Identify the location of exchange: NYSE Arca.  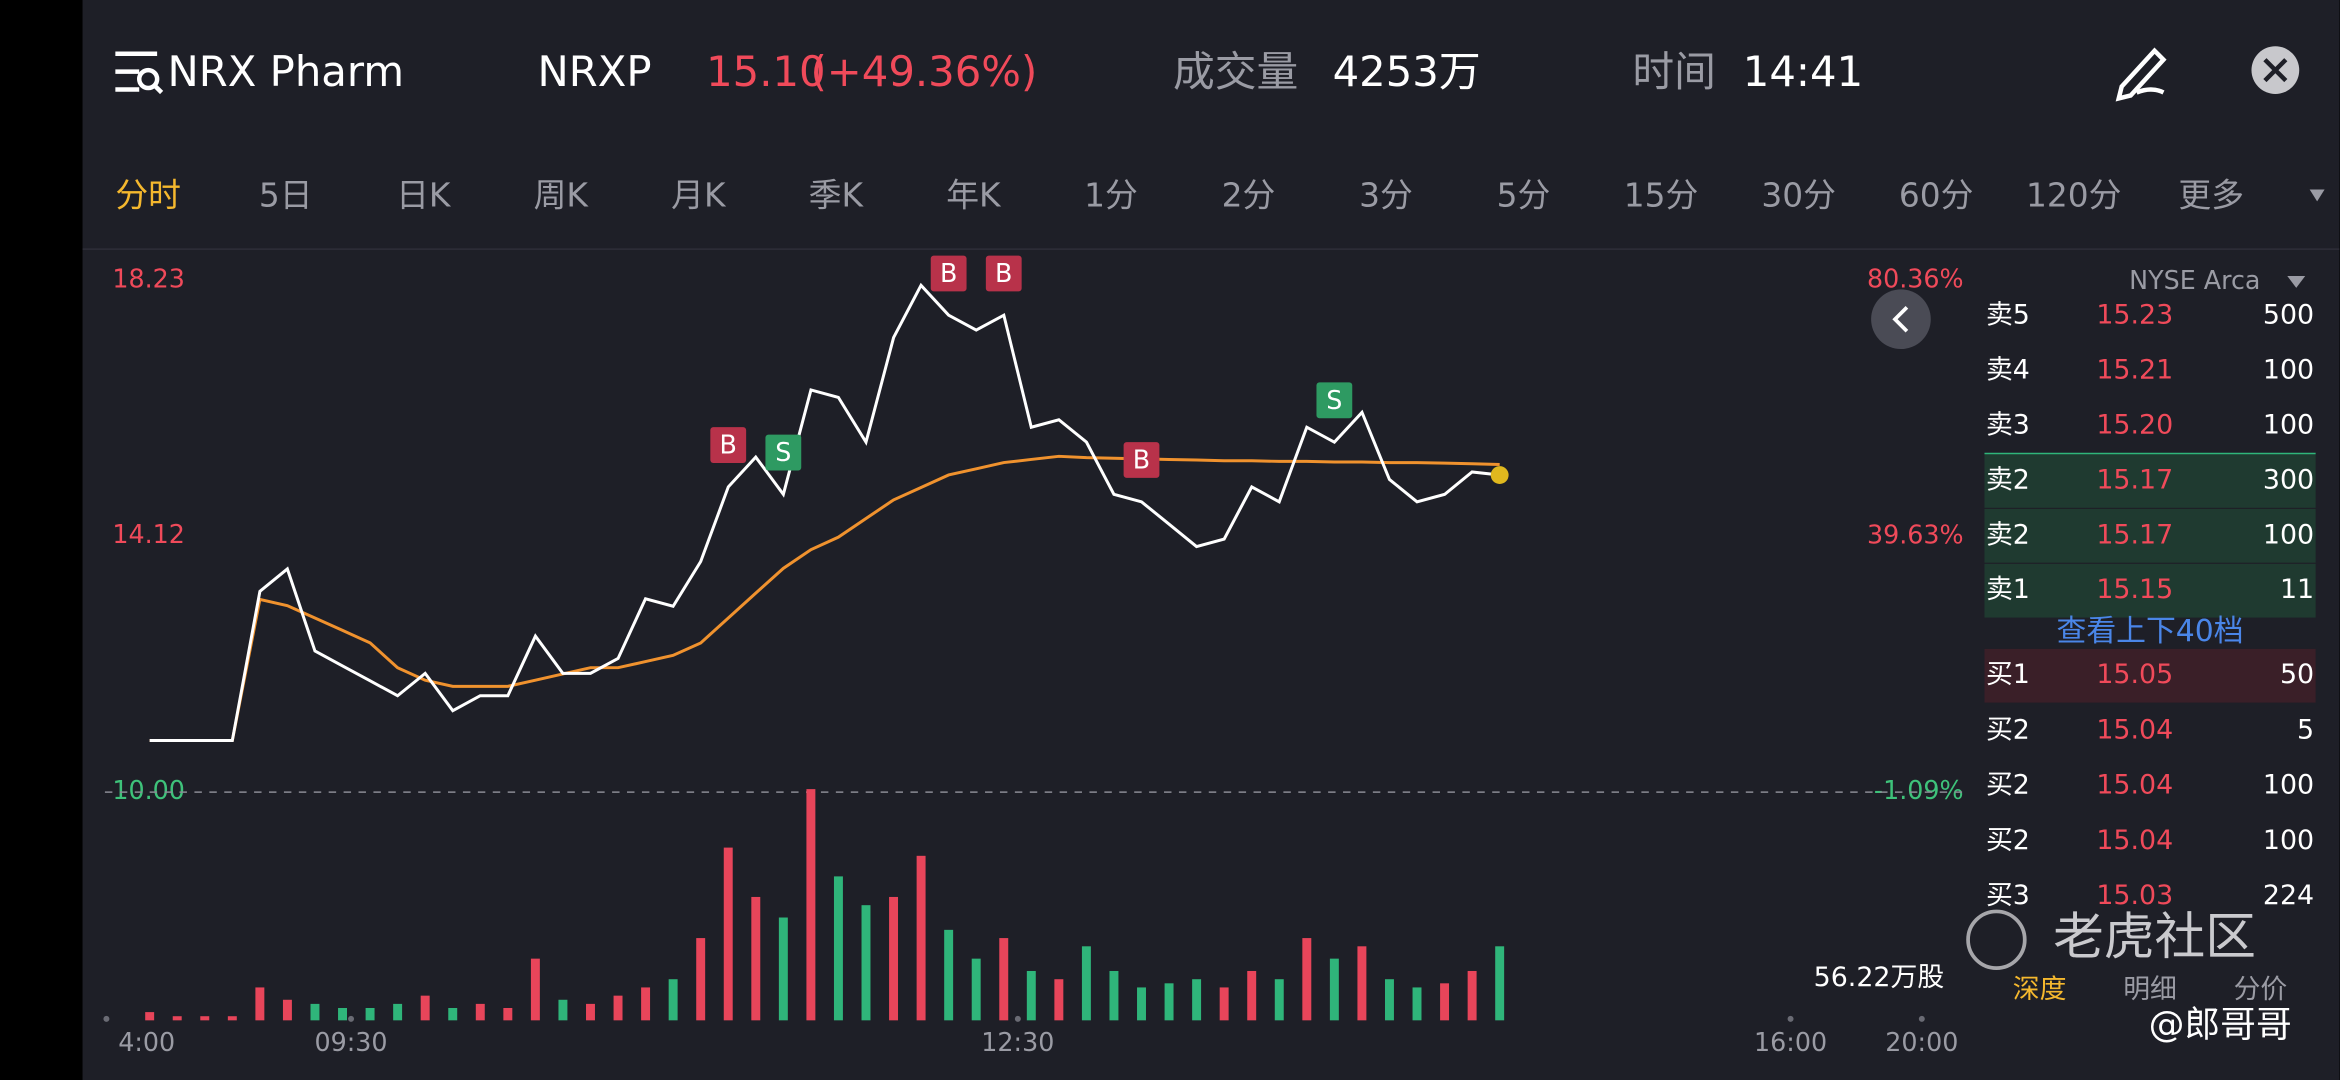
(2194, 280).